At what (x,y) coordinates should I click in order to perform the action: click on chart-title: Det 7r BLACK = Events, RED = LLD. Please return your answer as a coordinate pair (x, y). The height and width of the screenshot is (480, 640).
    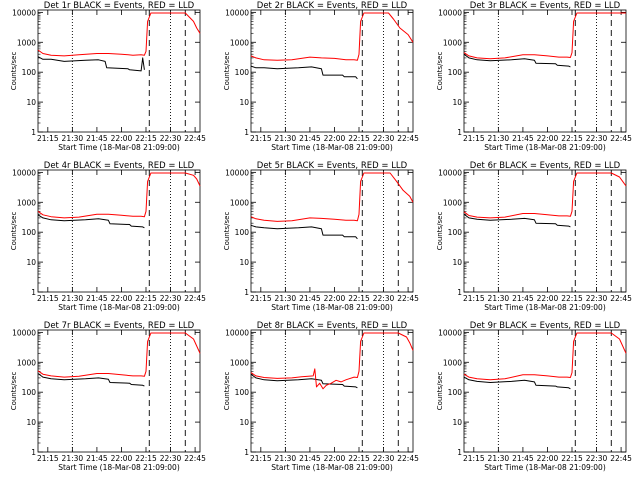
    Looking at the image, I should click on (119, 326).